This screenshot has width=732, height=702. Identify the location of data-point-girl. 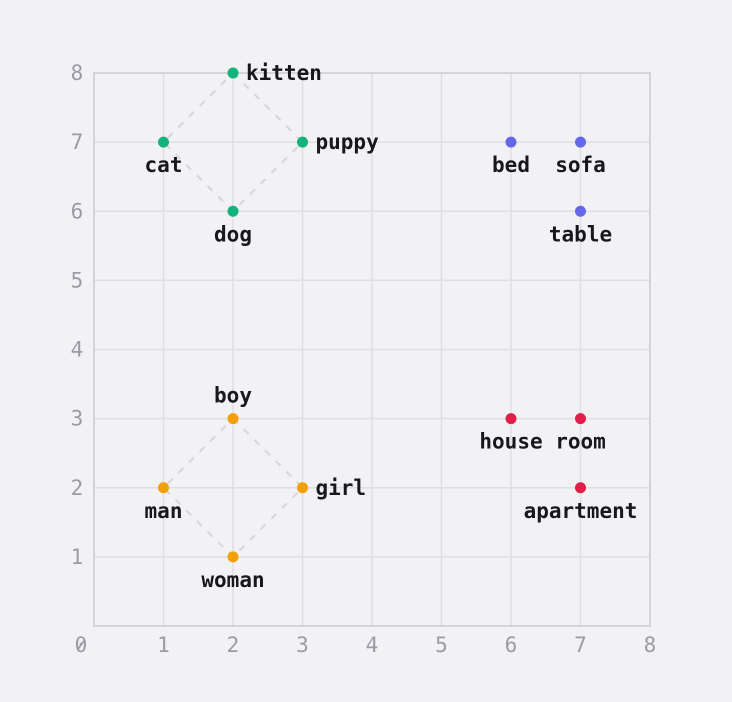
(302, 488).